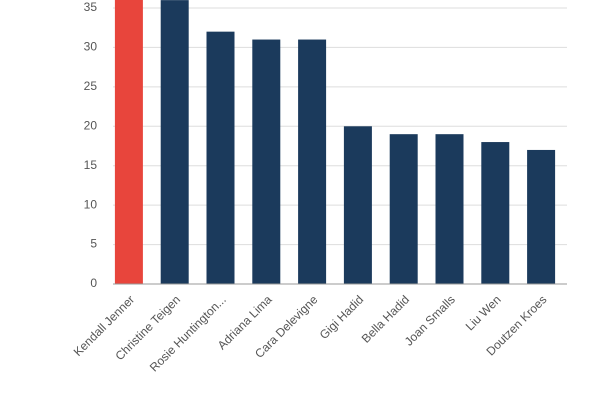 The height and width of the screenshot is (400, 600). I want to click on y-tick-label: 35, so click(91, 7).